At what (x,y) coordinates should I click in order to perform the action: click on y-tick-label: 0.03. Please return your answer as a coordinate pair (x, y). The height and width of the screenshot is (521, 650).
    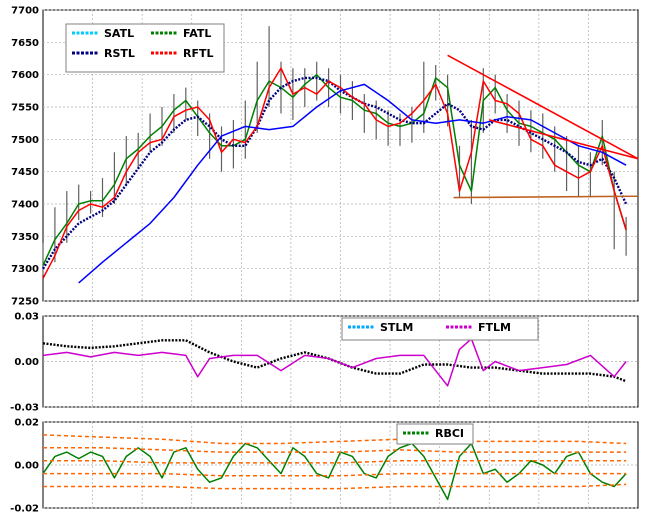
    Looking at the image, I should click on (26, 317).